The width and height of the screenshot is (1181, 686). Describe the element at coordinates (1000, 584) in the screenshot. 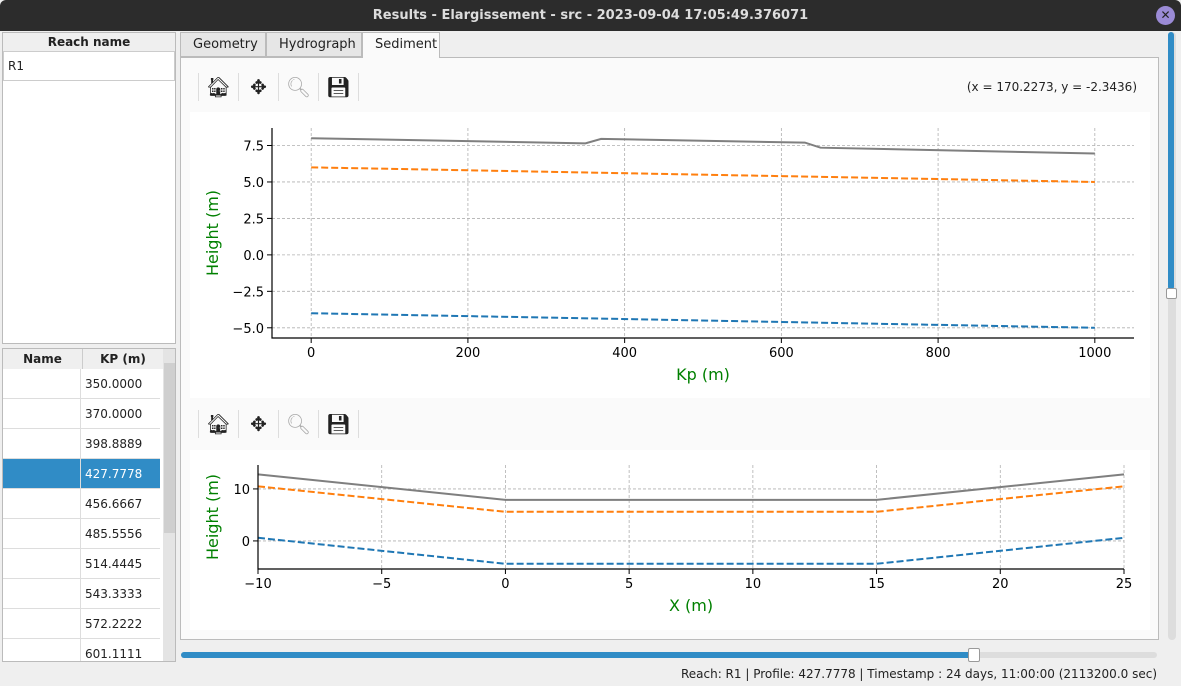

I see `x-tick-label: 20` at that location.